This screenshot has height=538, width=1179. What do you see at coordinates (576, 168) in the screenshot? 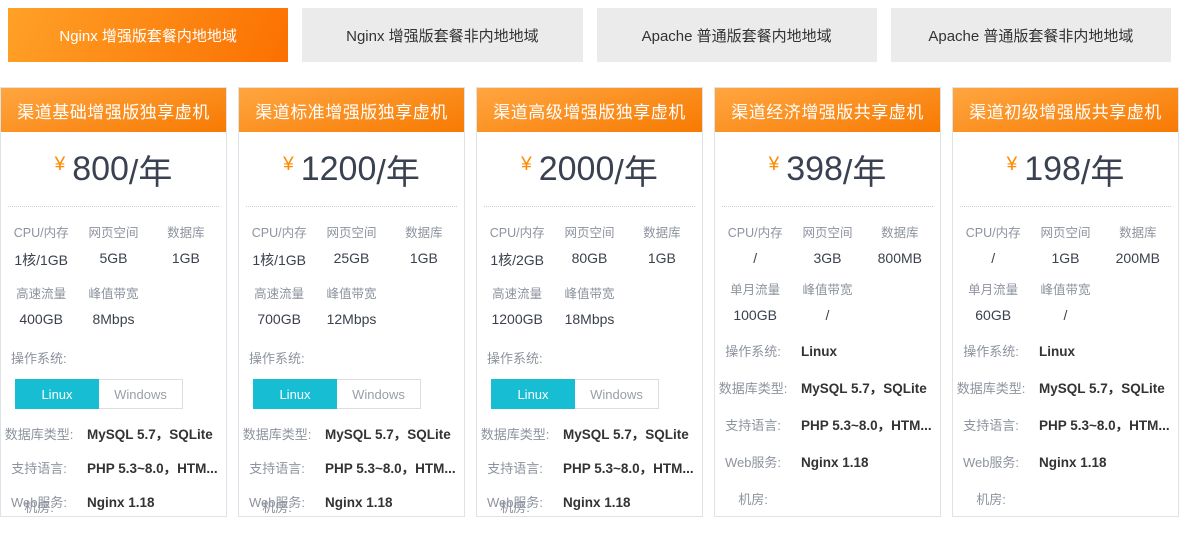
I see `price-amount: 2000` at bounding box center [576, 168].